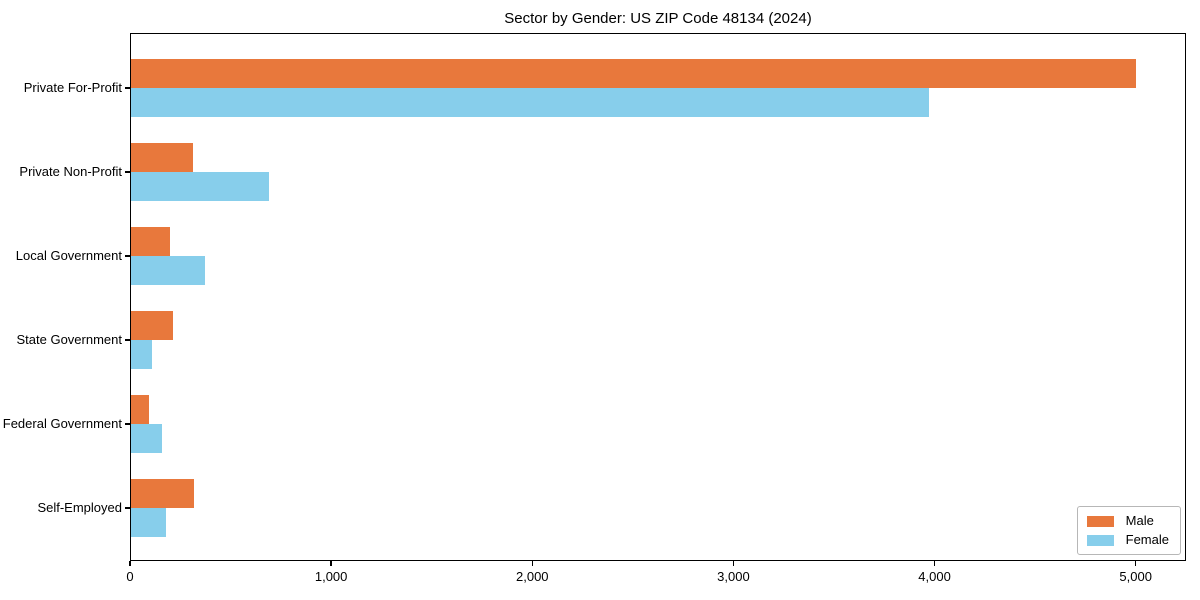  Describe the element at coordinates (152, 325) in the screenshot. I see `bar-male-state-government` at that location.